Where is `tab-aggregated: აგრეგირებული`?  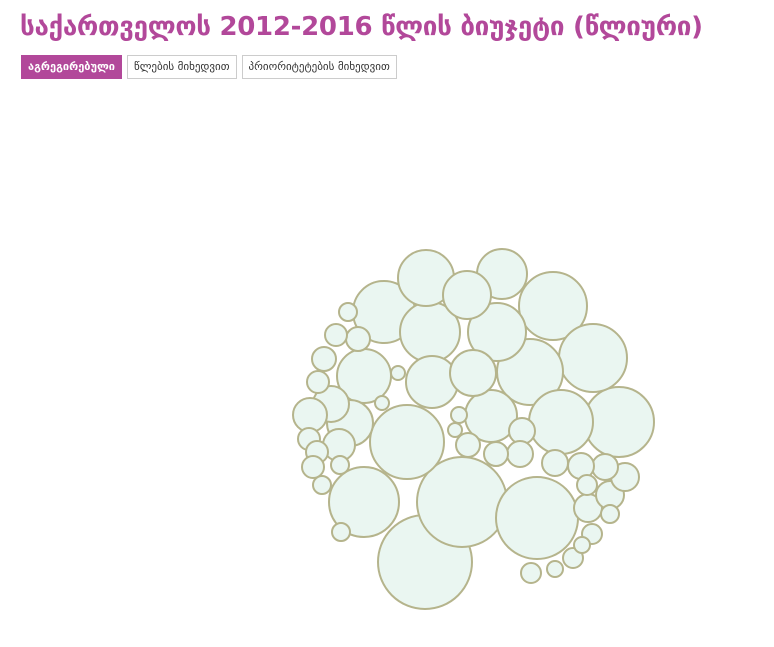
tab-aggregated: აგრეგირებული is located at coordinates (72, 67).